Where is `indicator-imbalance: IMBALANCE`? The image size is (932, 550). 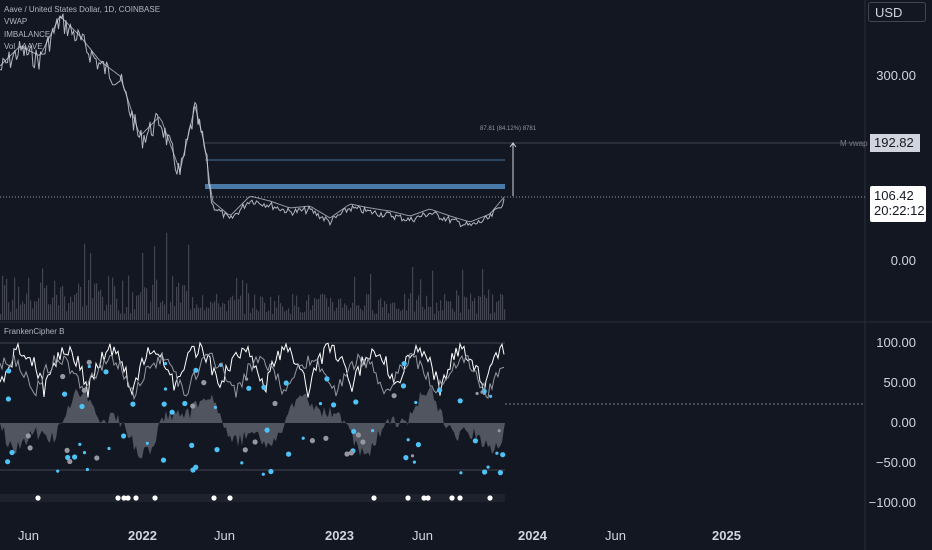
indicator-imbalance: IMBALANCE is located at coordinates (27, 34).